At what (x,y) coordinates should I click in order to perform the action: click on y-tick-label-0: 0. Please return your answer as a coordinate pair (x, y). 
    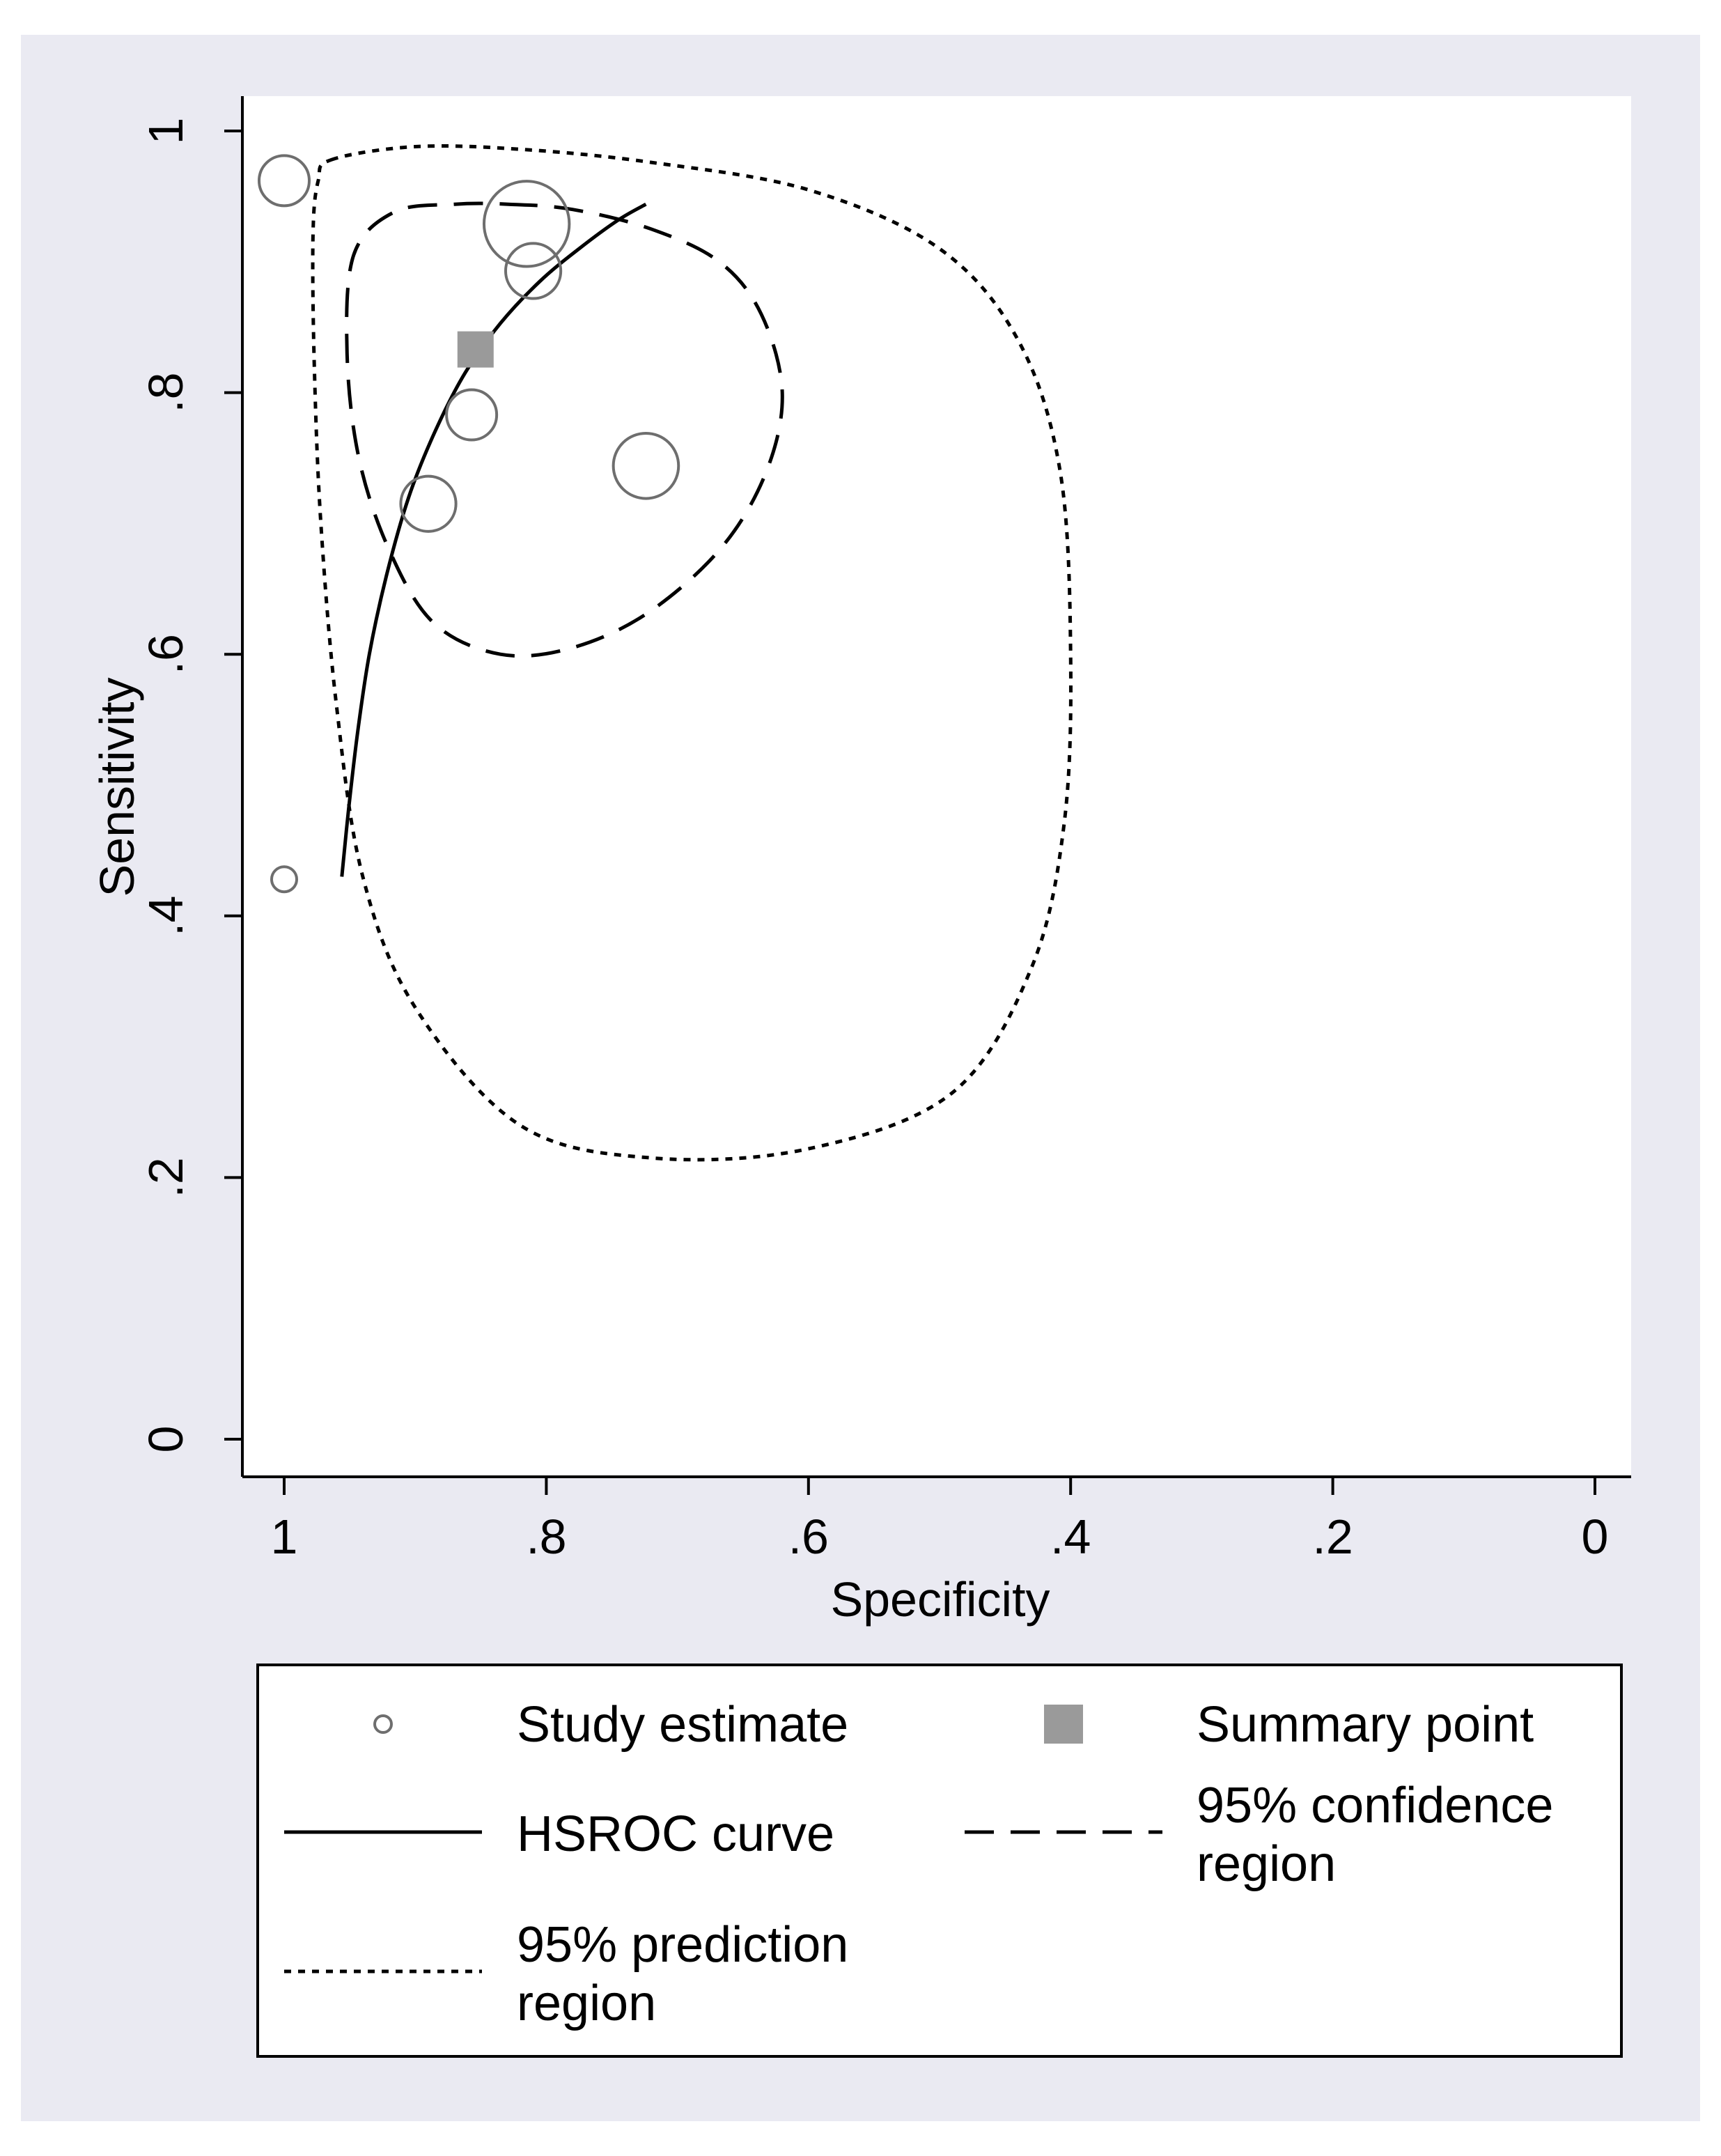
    Looking at the image, I should click on (166, 1439).